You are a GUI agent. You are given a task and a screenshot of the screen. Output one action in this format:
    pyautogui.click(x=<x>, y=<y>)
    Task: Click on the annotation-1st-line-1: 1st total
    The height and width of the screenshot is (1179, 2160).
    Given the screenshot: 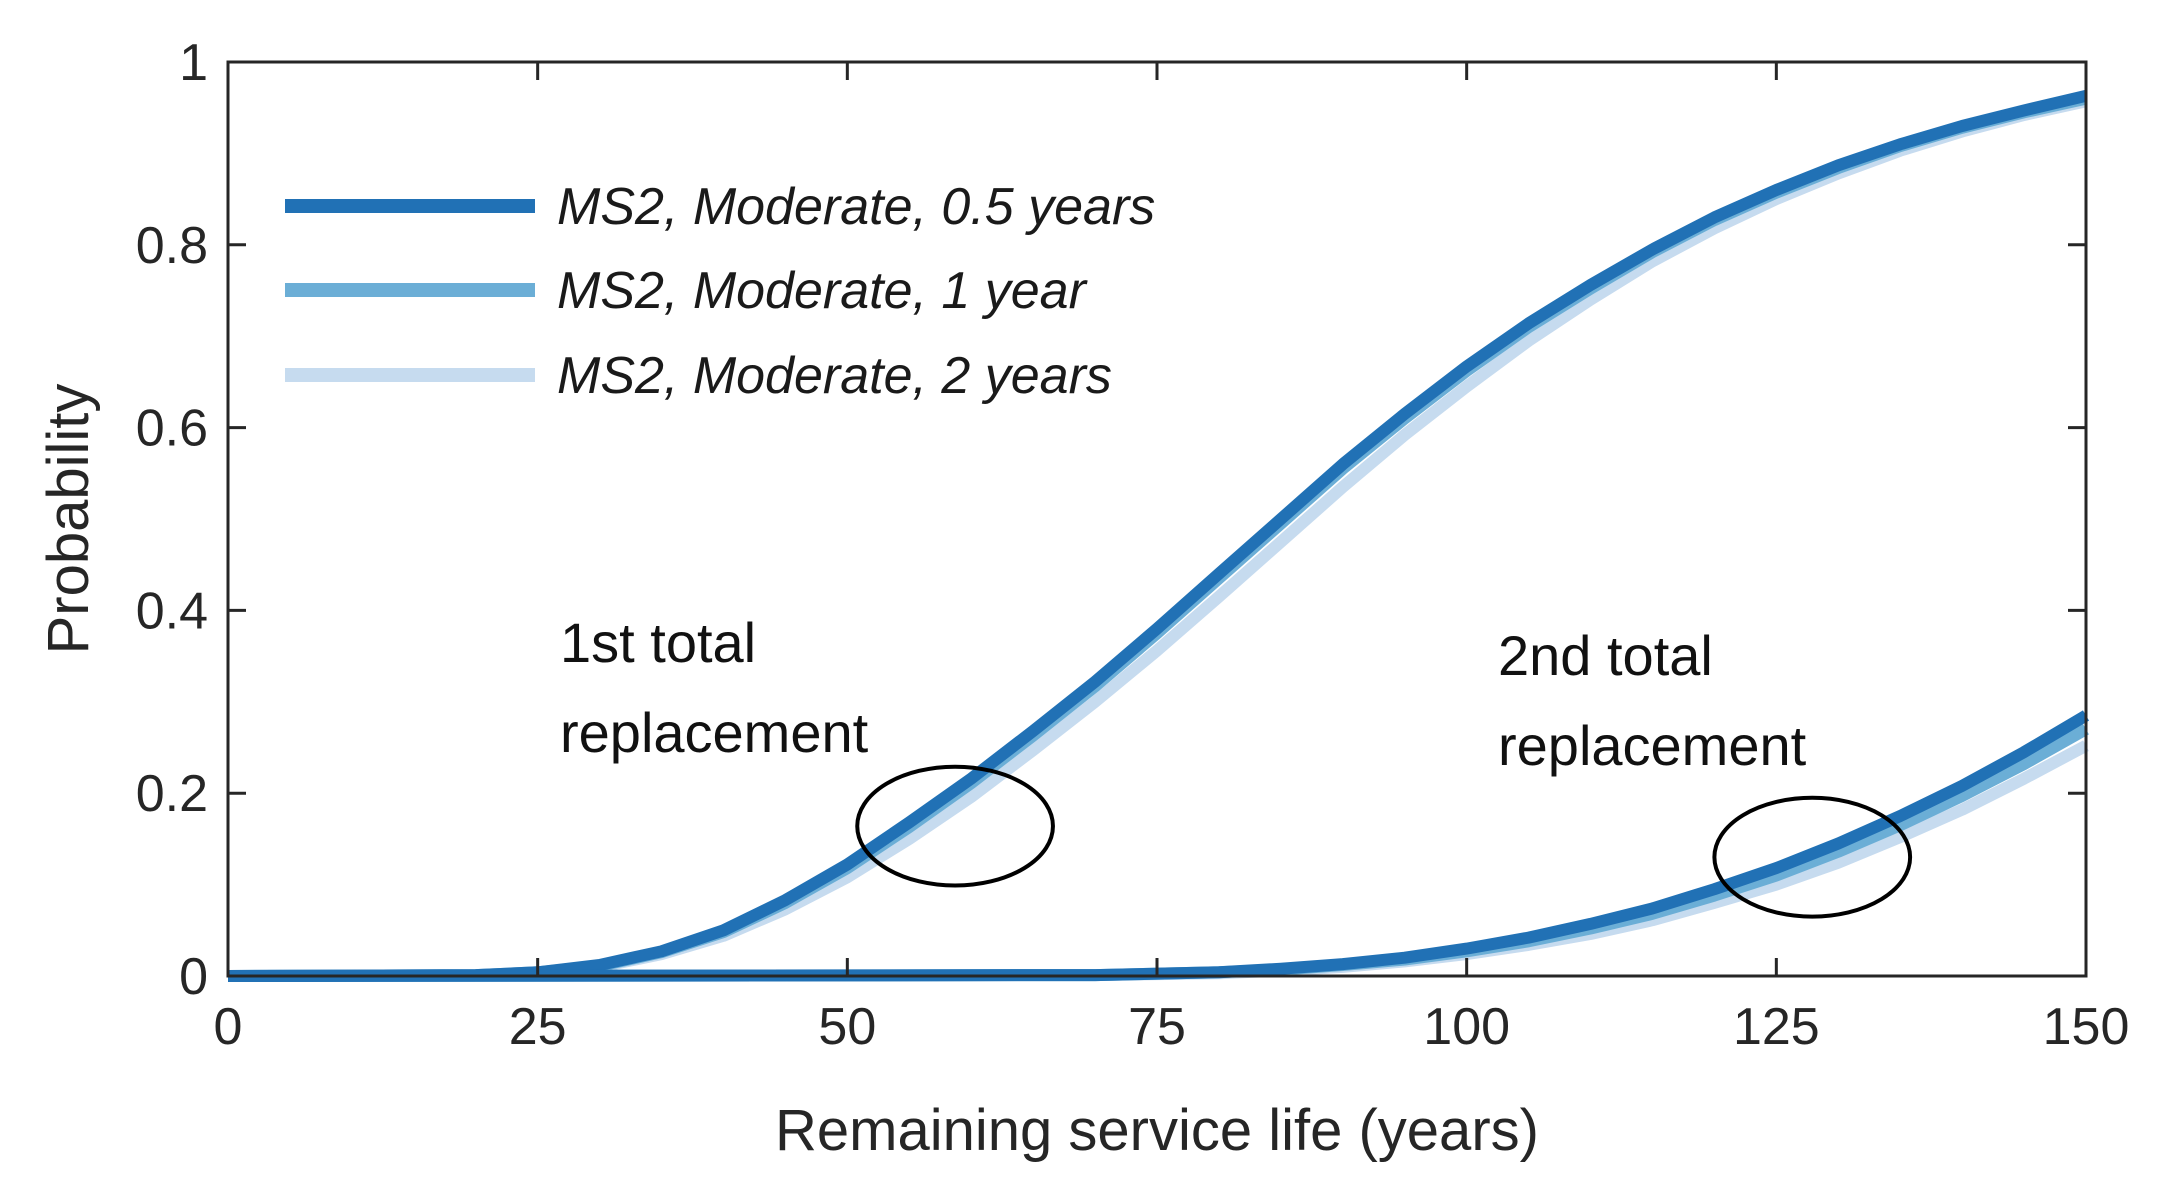 What is the action you would take?
    pyautogui.click(x=658, y=642)
    